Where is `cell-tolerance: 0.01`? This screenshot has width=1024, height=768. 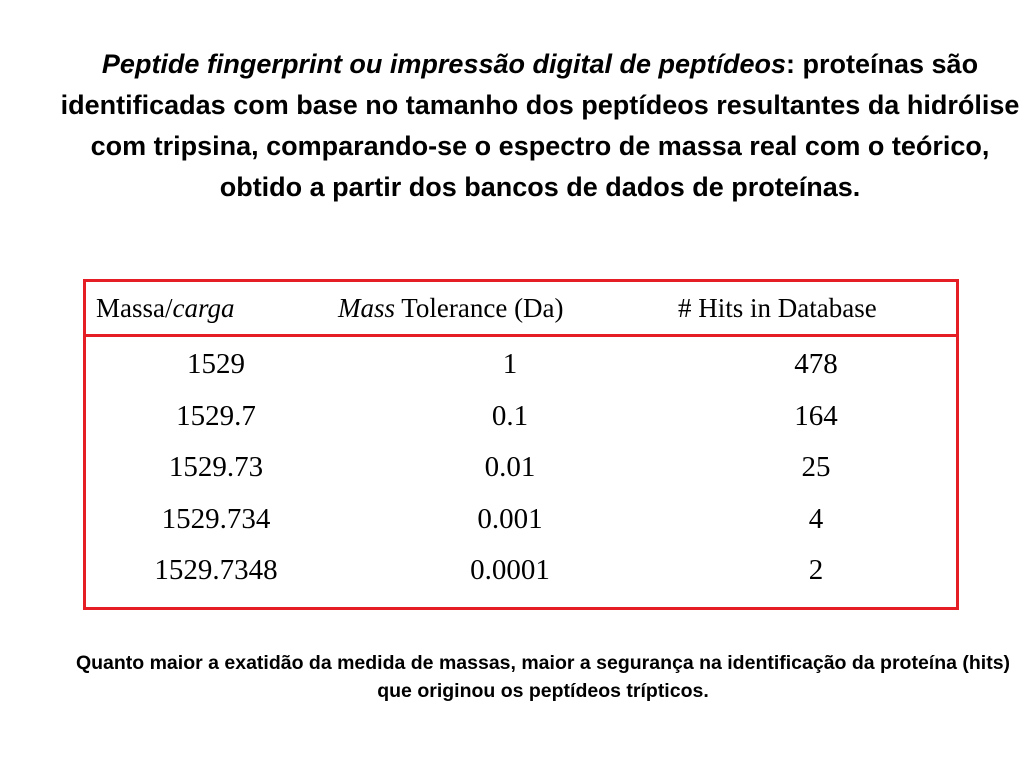
cell-tolerance: 0.01 is located at coordinates (510, 467).